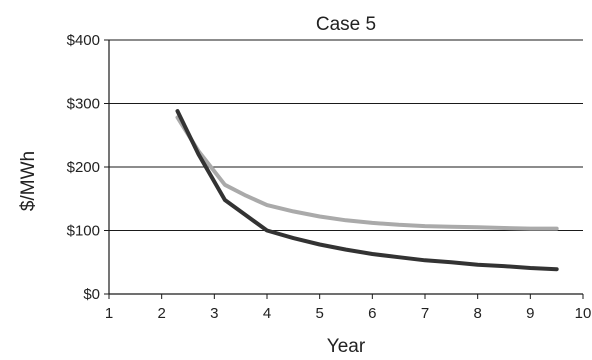 Image resolution: width=592 pixels, height=360 pixels. What do you see at coordinates (83, 40) in the screenshot?
I see `y-tick-label: $400` at bounding box center [83, 40].